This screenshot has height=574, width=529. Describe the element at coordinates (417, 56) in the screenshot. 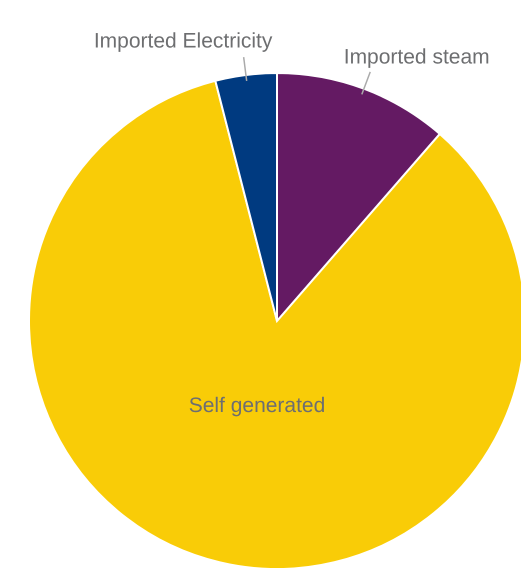

I see `slice-label: Imported steam` at that location.